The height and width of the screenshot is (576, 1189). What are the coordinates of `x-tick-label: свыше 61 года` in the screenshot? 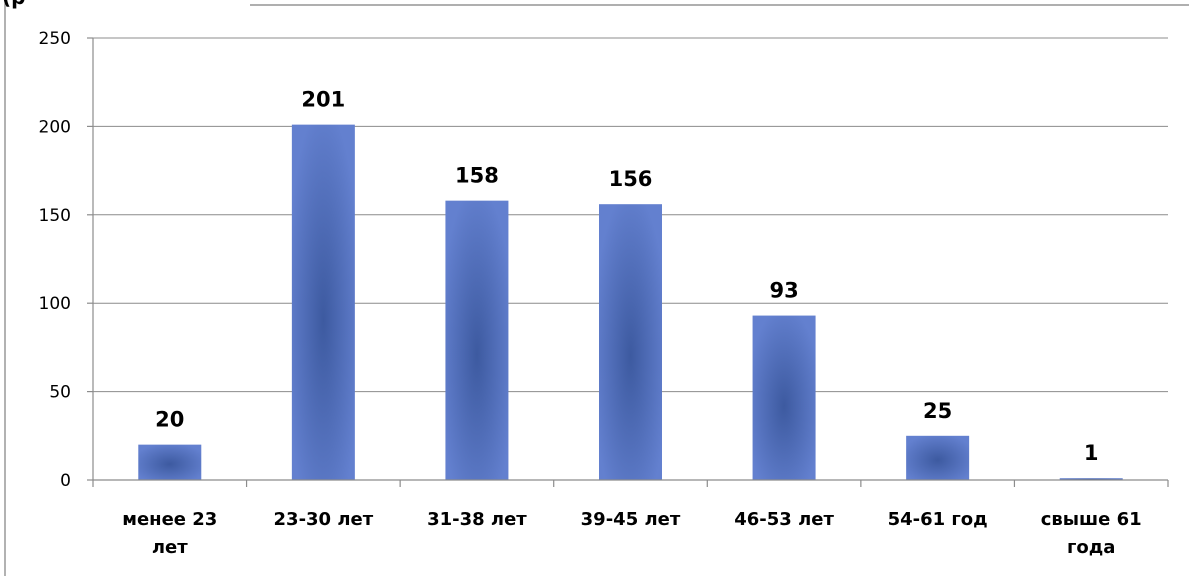 It's located at (1091, 533).